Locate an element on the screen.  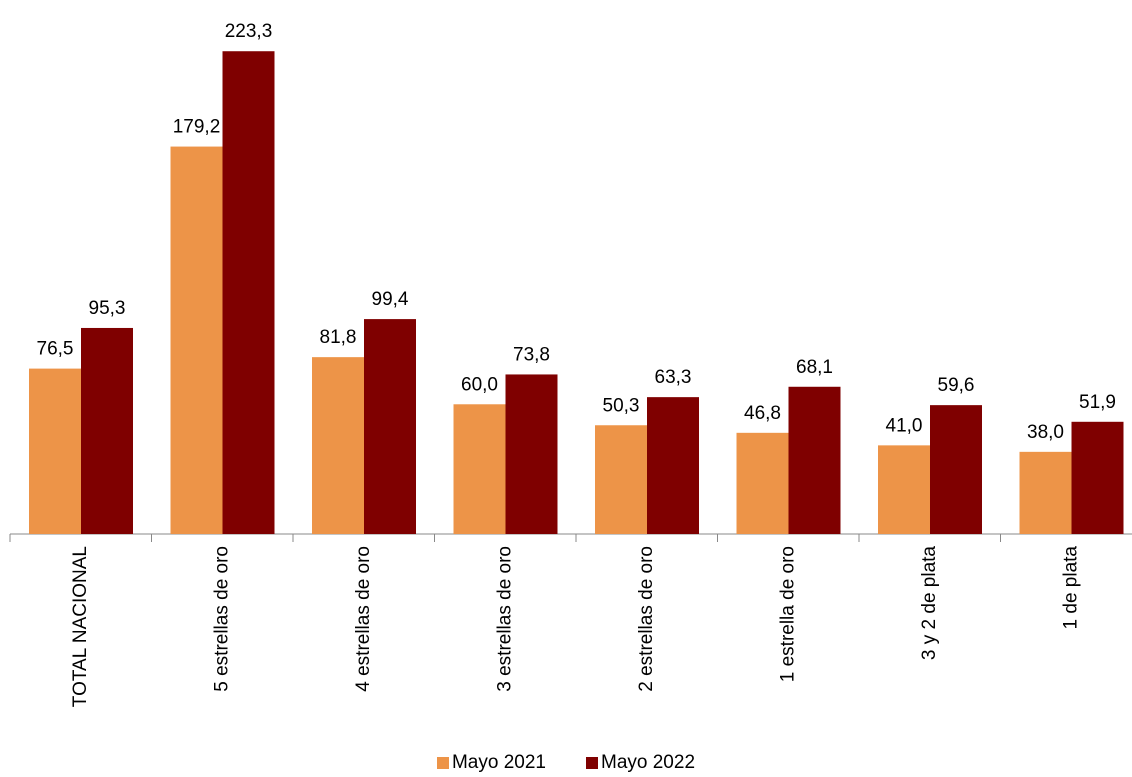
category-label-2-estrellas-de-oro: 2 estrellas de oro is located at coordinates (646, 619).